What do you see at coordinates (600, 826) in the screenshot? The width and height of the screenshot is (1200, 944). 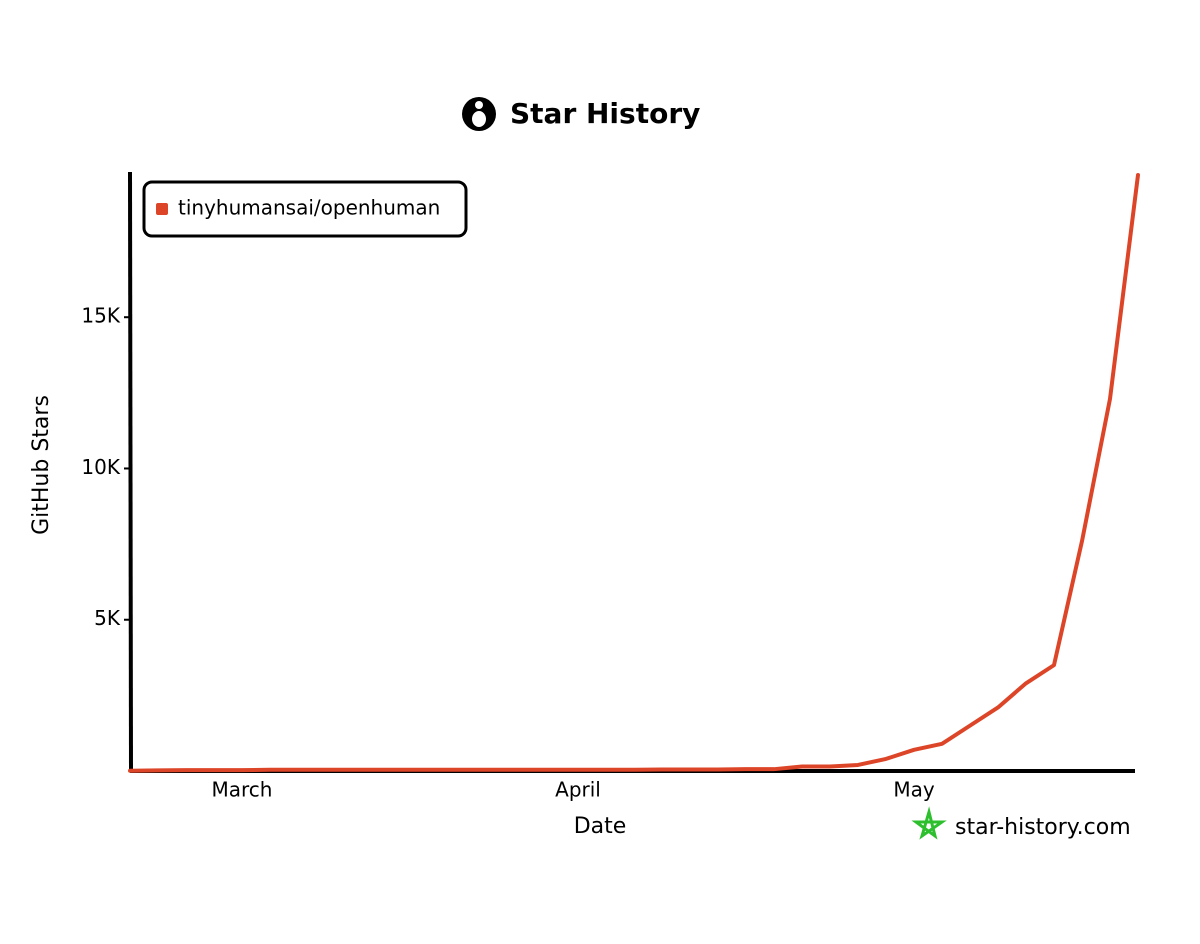 I see `x-axis-label: Date` at bounding box center [600, 826].